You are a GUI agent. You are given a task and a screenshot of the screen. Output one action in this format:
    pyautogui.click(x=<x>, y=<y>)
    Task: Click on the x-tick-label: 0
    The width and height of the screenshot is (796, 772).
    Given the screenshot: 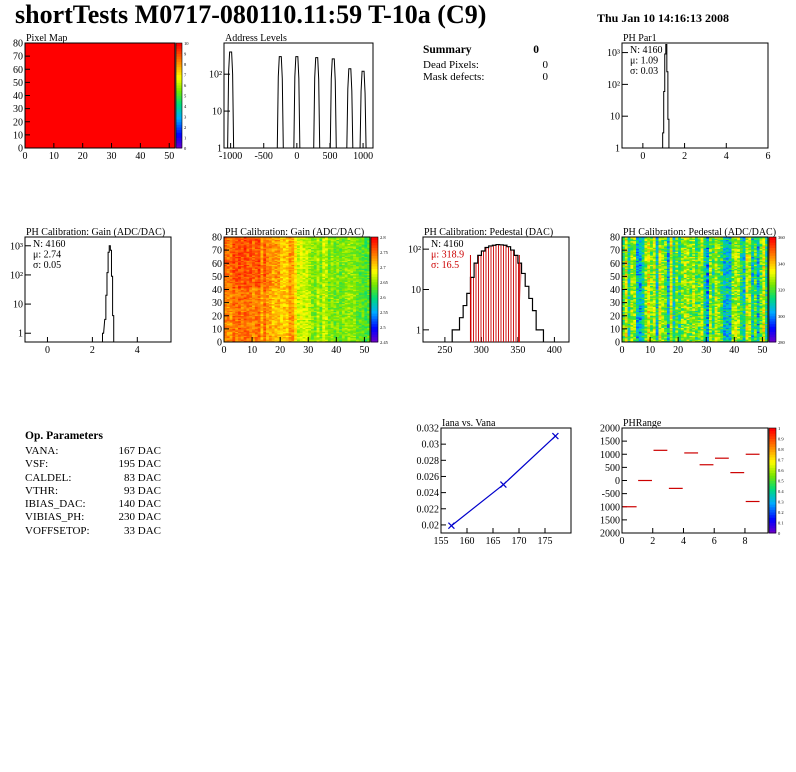 What is the action you would take?
    pyautogui.click(x=25, y=156)
    